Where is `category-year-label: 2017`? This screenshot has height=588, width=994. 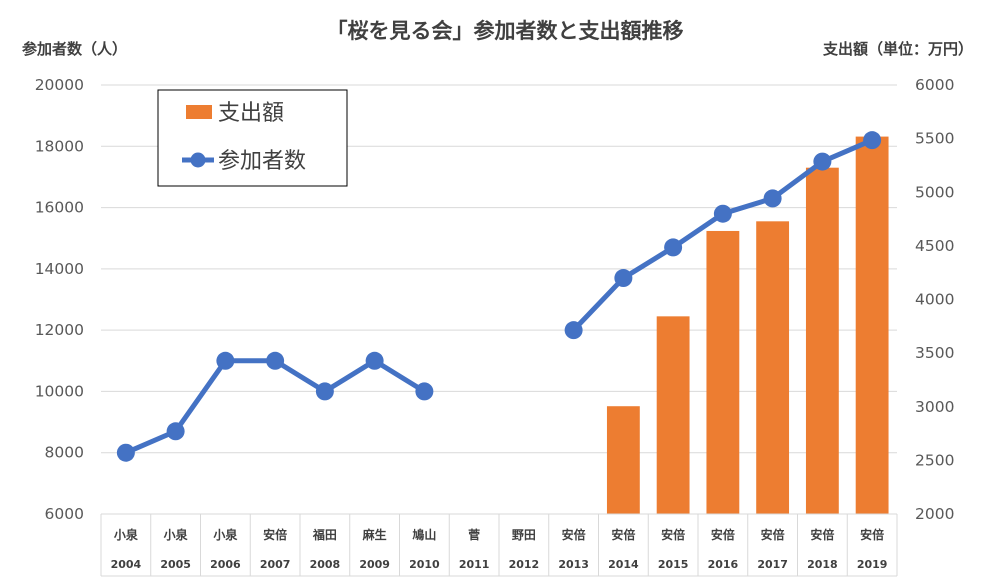
category-year-label: 2017 is located at coordinates (772, 564).